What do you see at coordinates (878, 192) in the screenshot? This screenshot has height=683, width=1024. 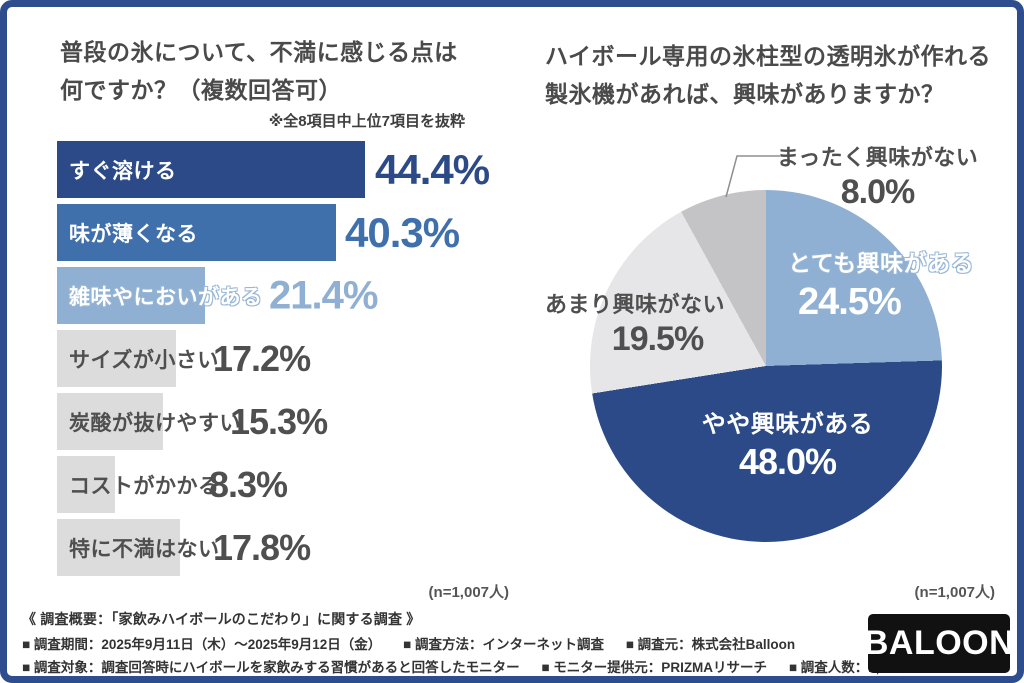 I see `pie-slice-value: 8.0%` at bounding box center [878, 192].